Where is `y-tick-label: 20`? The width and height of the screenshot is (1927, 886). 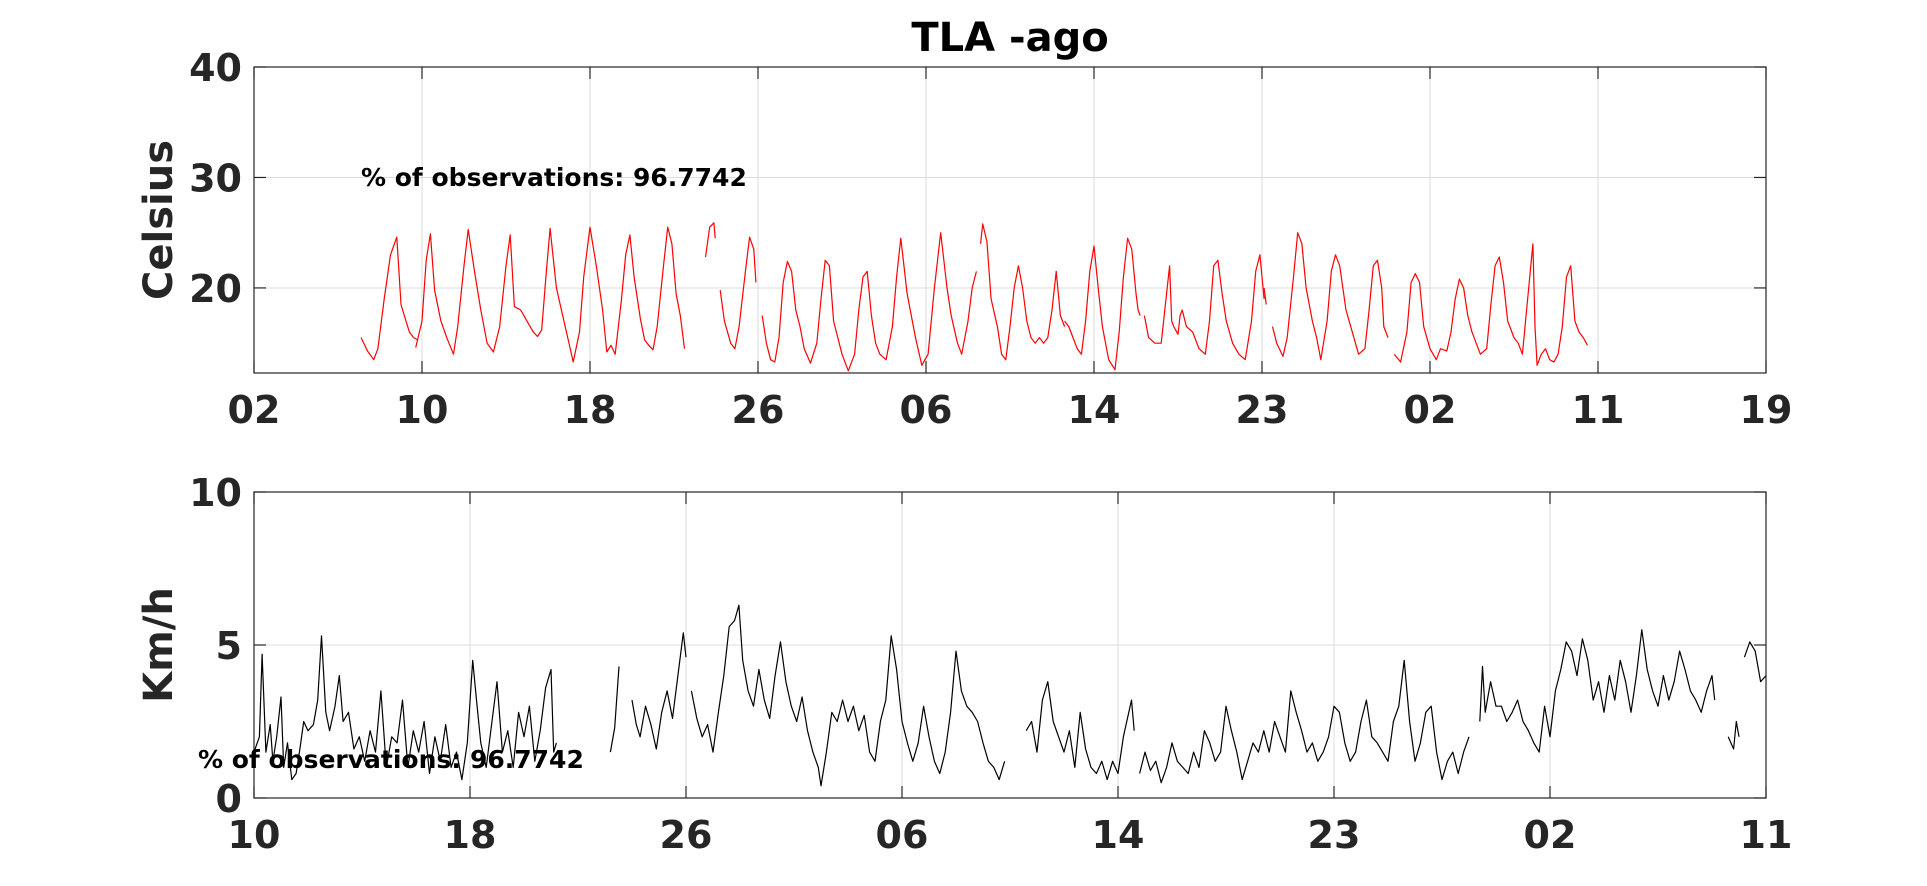 y-tick-label: 20 is located at coordinates (215, 289).